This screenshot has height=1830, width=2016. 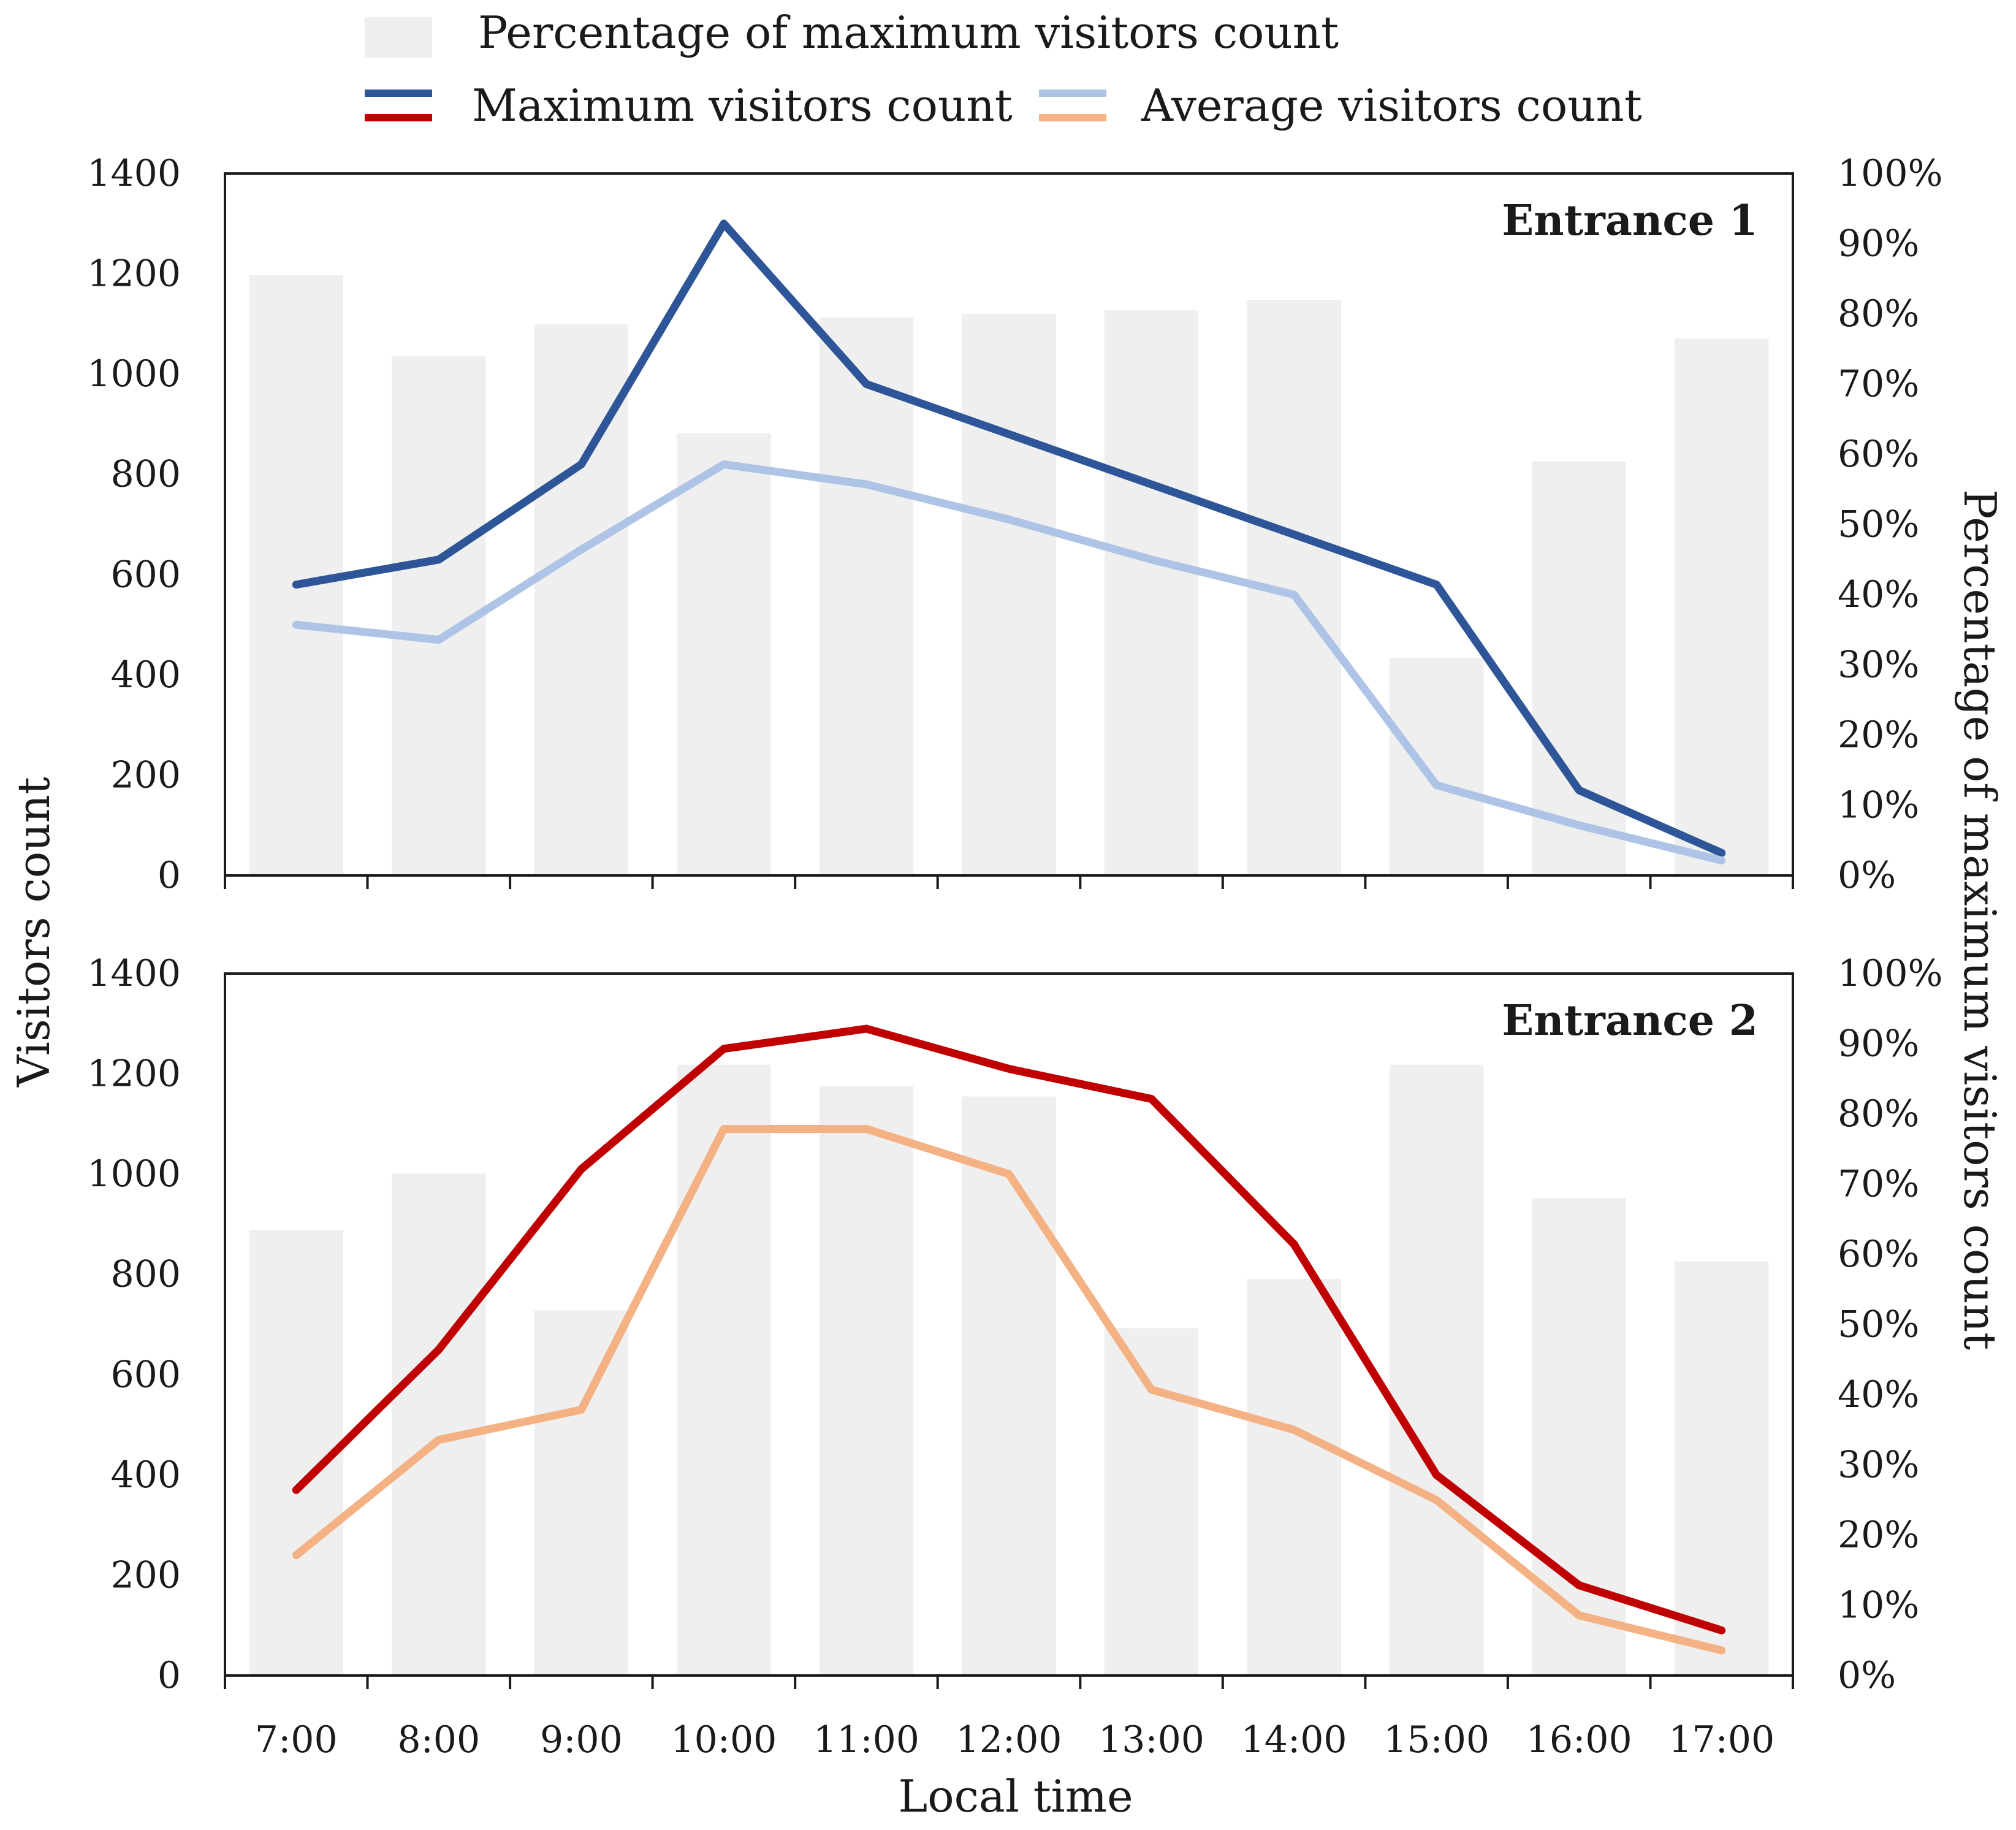 I want to click on y-right-axis-title: Percentage of maximum visitors count, so click(x=1980, y=919).